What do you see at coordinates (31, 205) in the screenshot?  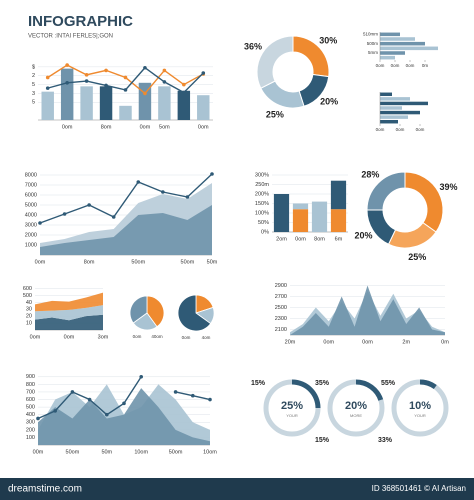 I see `y-tick-label: 5000` at bounding box center [31, 205].